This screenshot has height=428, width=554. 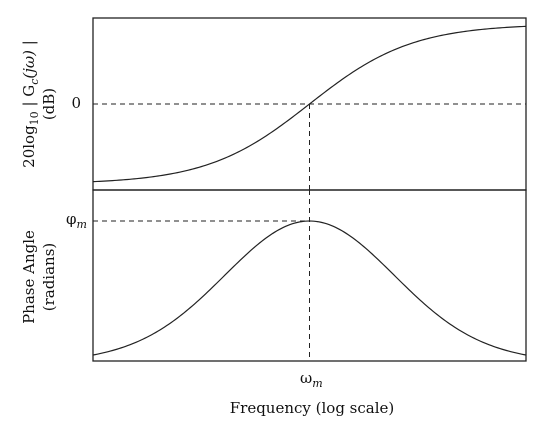 What do you see at coordinates (39, 277) in the screenshot?
I see `phase-axis-label: Phase Angle (radians)` at bounding box center [39, 277].